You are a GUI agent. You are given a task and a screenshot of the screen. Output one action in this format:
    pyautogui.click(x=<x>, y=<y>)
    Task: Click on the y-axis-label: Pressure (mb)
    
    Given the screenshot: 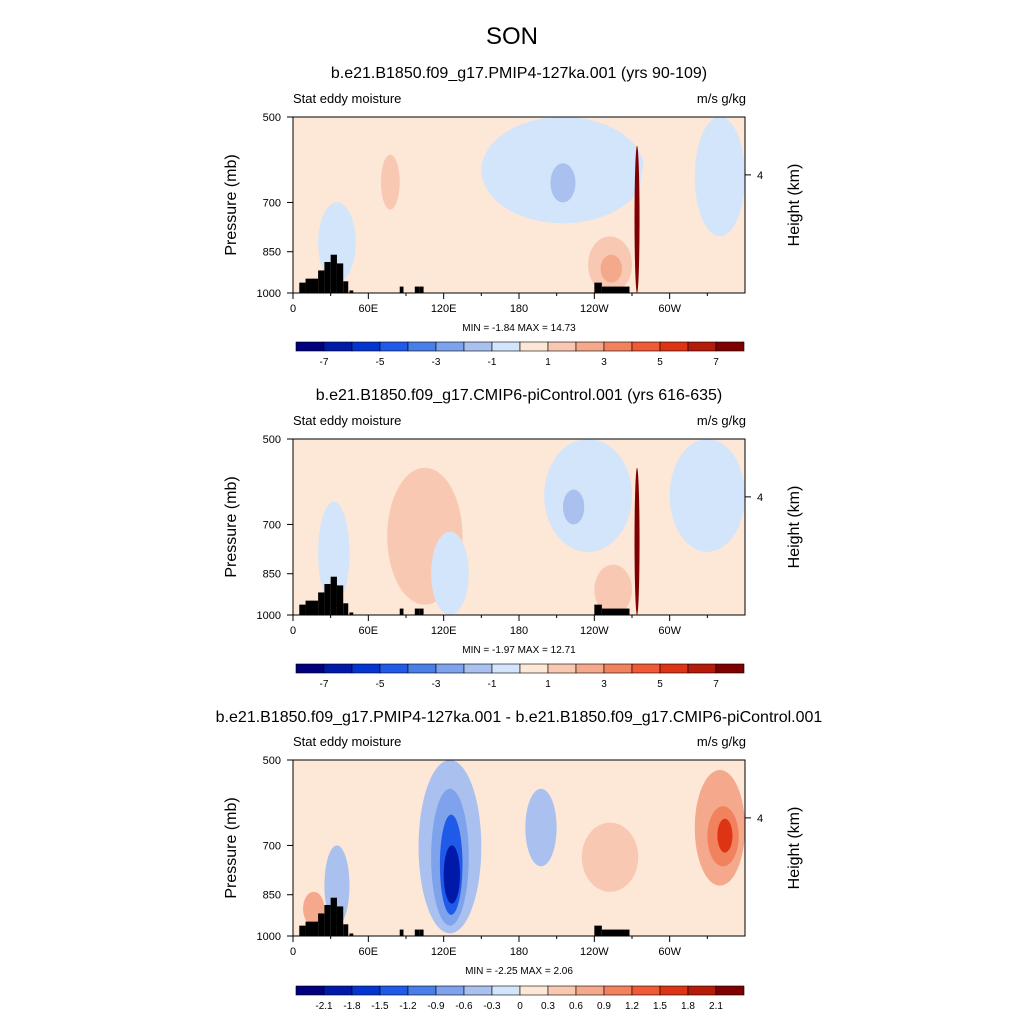 What is the action you would take?
    pyautogui.click(x=231, y=204)
    